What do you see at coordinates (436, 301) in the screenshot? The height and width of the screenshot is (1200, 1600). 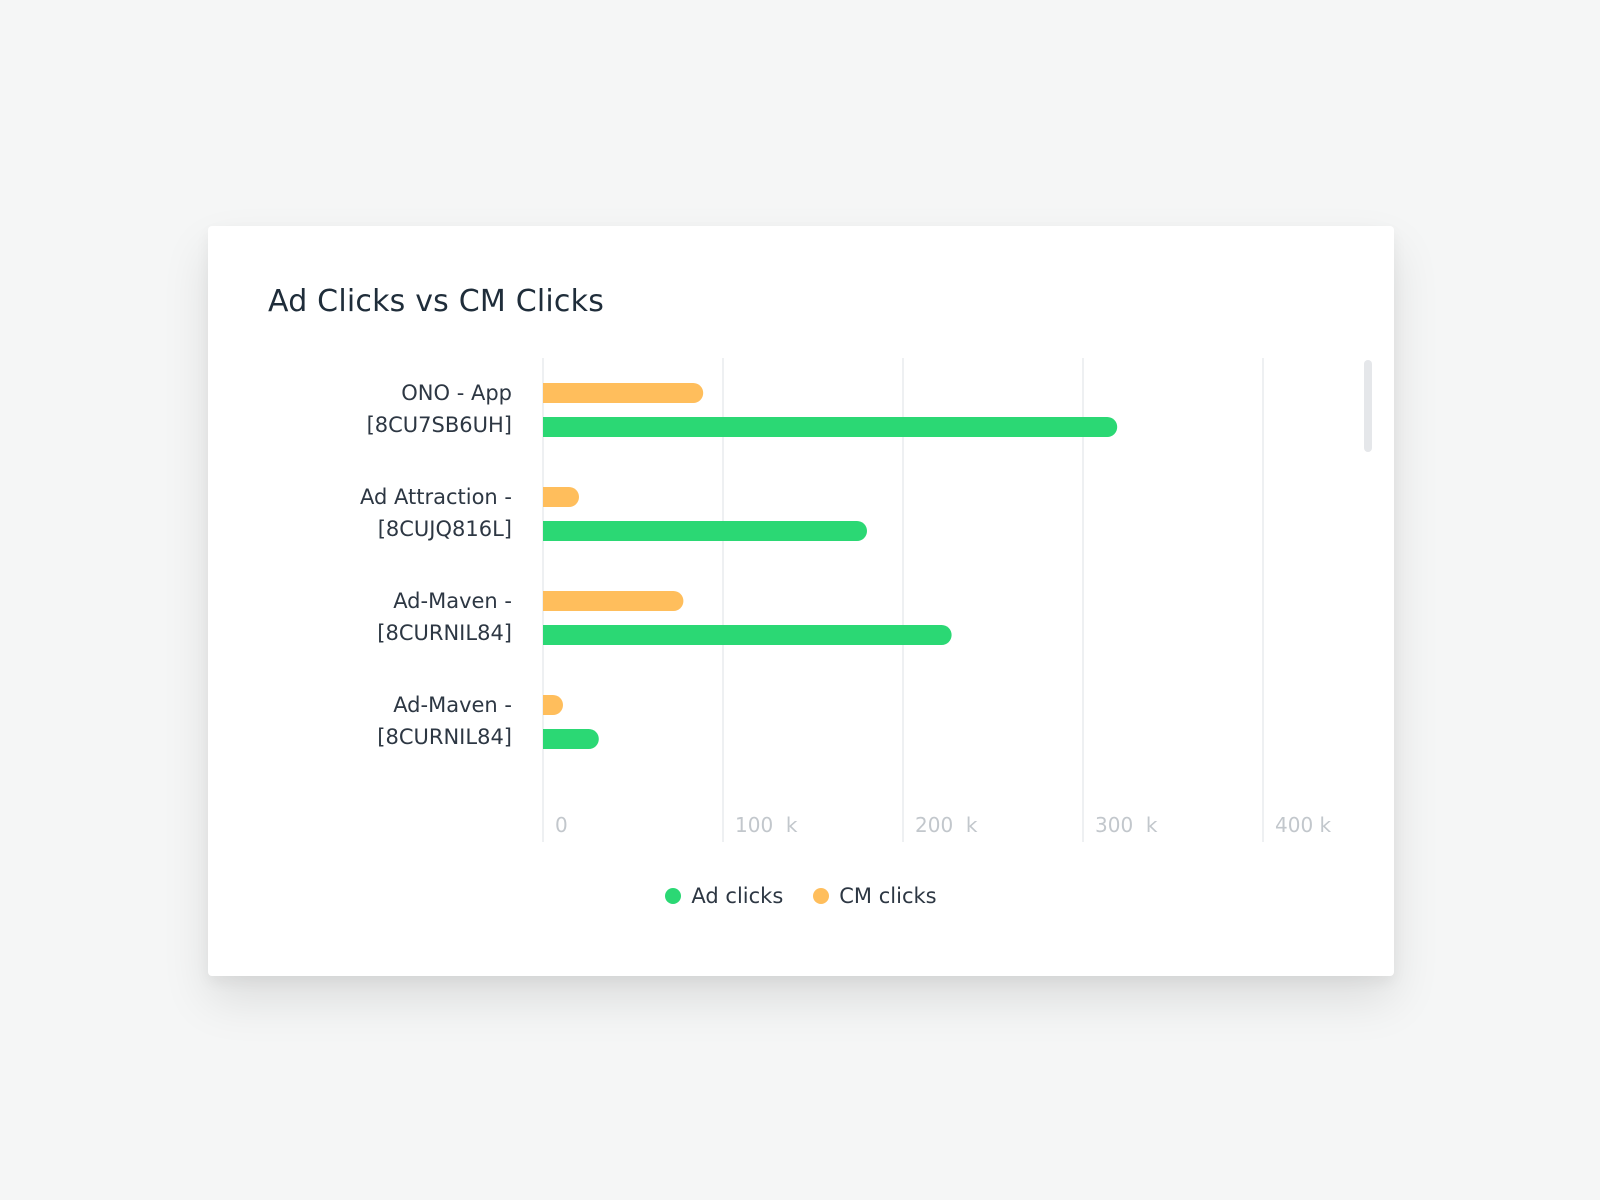 I see `chart-title: Ad Clicks vs CM Clicks` at bounding box center [436, 301].